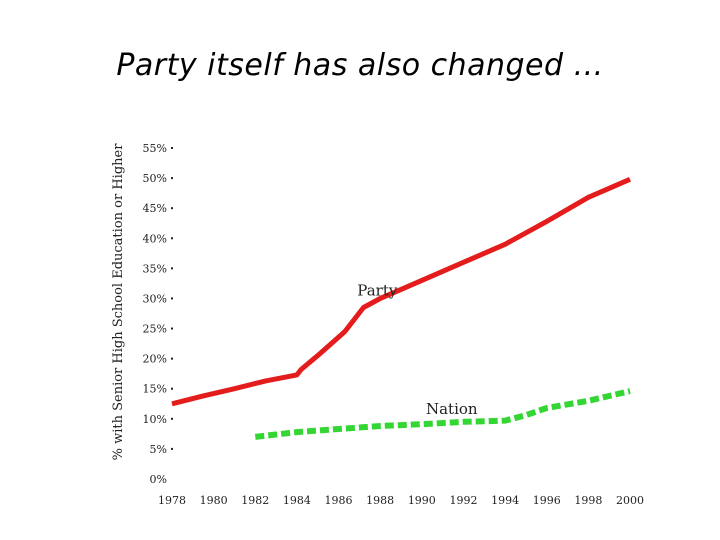 The width and height of the screenshot is (720, 540). What do you see at coordinates (417, 349) in the screenshot?
I see `series-labels: Party Nation` at bounding box center [417, 349].